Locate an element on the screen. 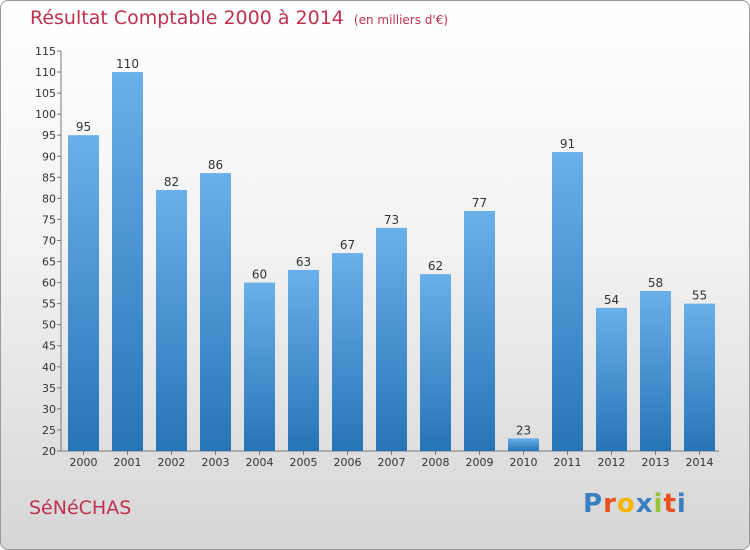  x-tick-label-2006: 2006 is located at coordinates (348, 462).